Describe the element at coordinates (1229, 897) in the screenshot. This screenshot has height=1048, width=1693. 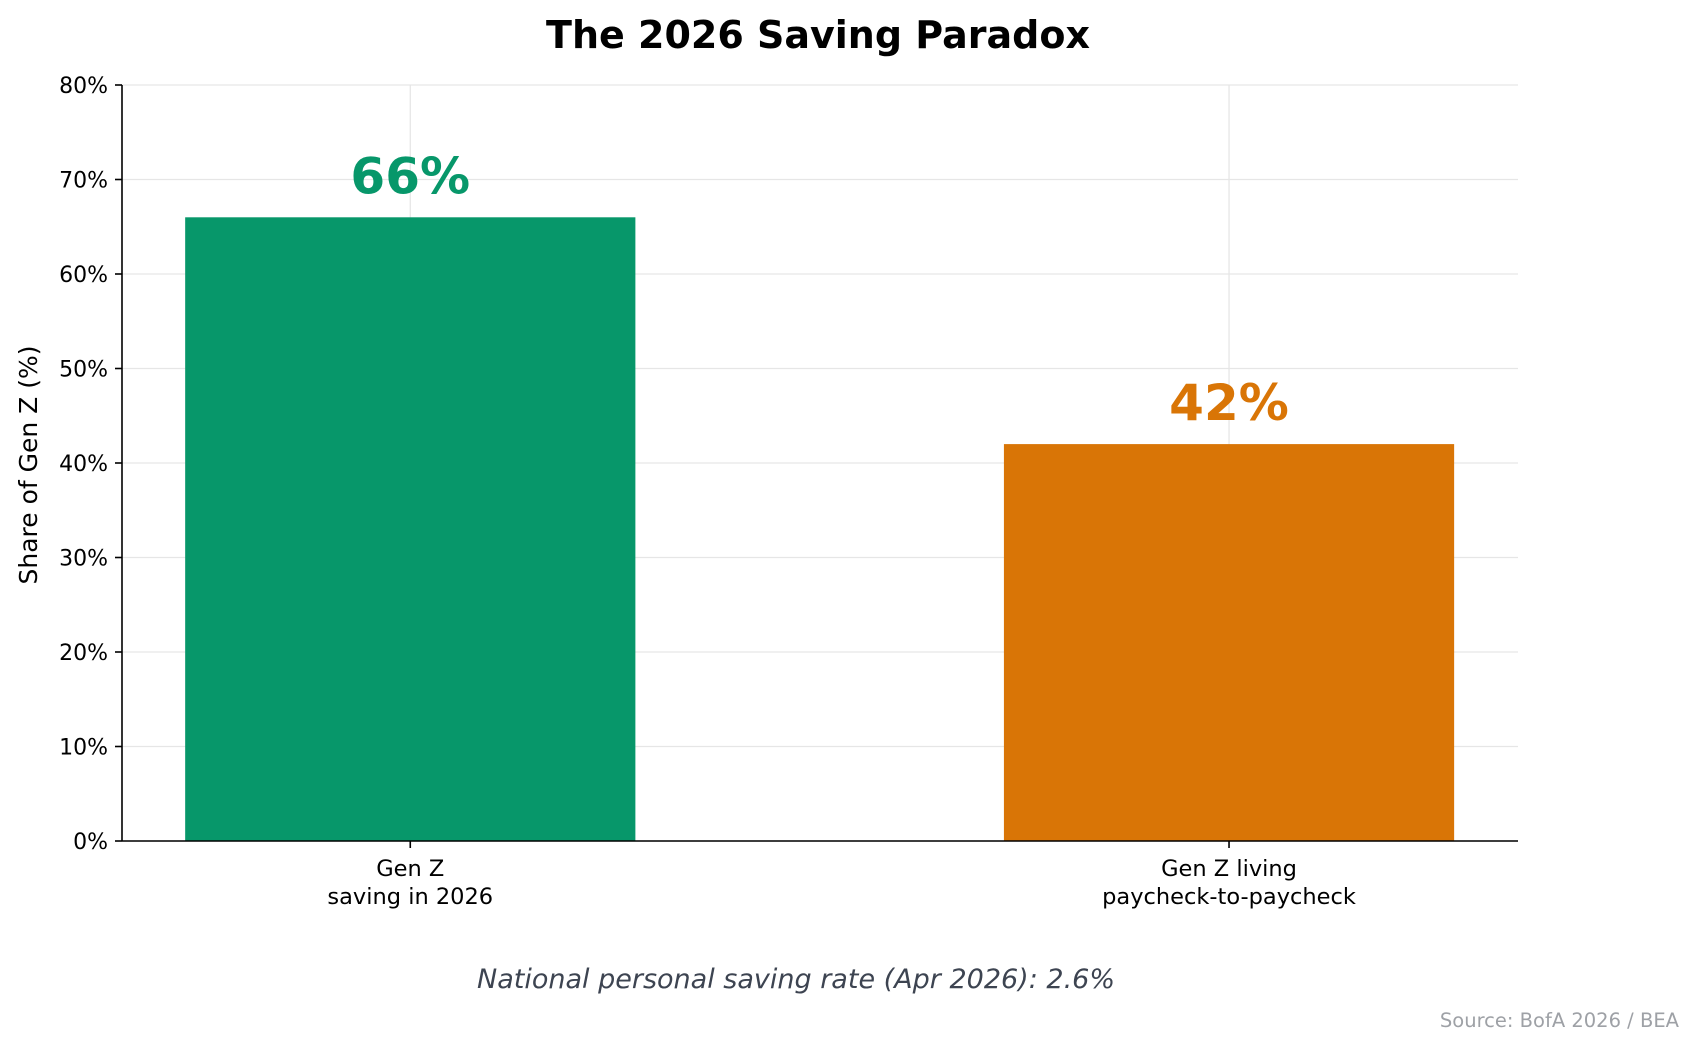
I see `x-tick-label-line: paycheck-to-paycheck` at that location.